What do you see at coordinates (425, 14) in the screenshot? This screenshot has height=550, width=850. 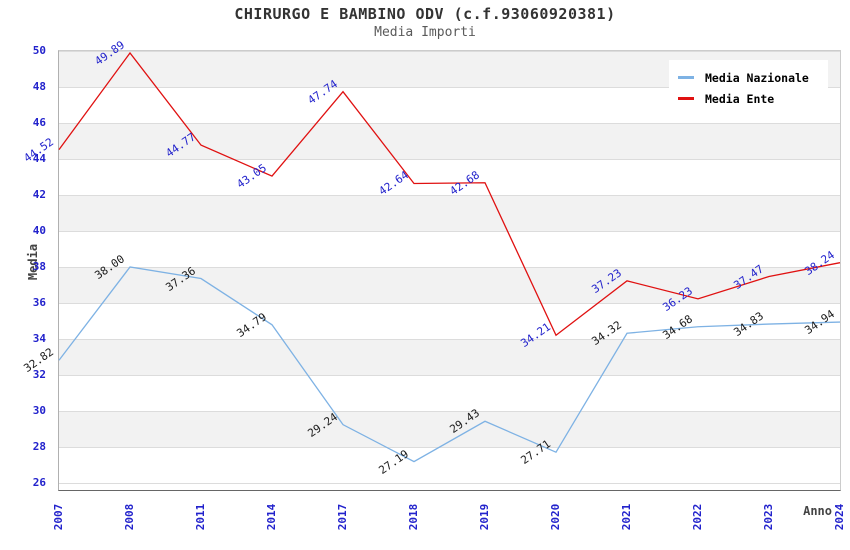 I see `chart-title: CHIRURGO E BAMBINO ODV (c.f.93060920381)` at bounding box center [425, 14].